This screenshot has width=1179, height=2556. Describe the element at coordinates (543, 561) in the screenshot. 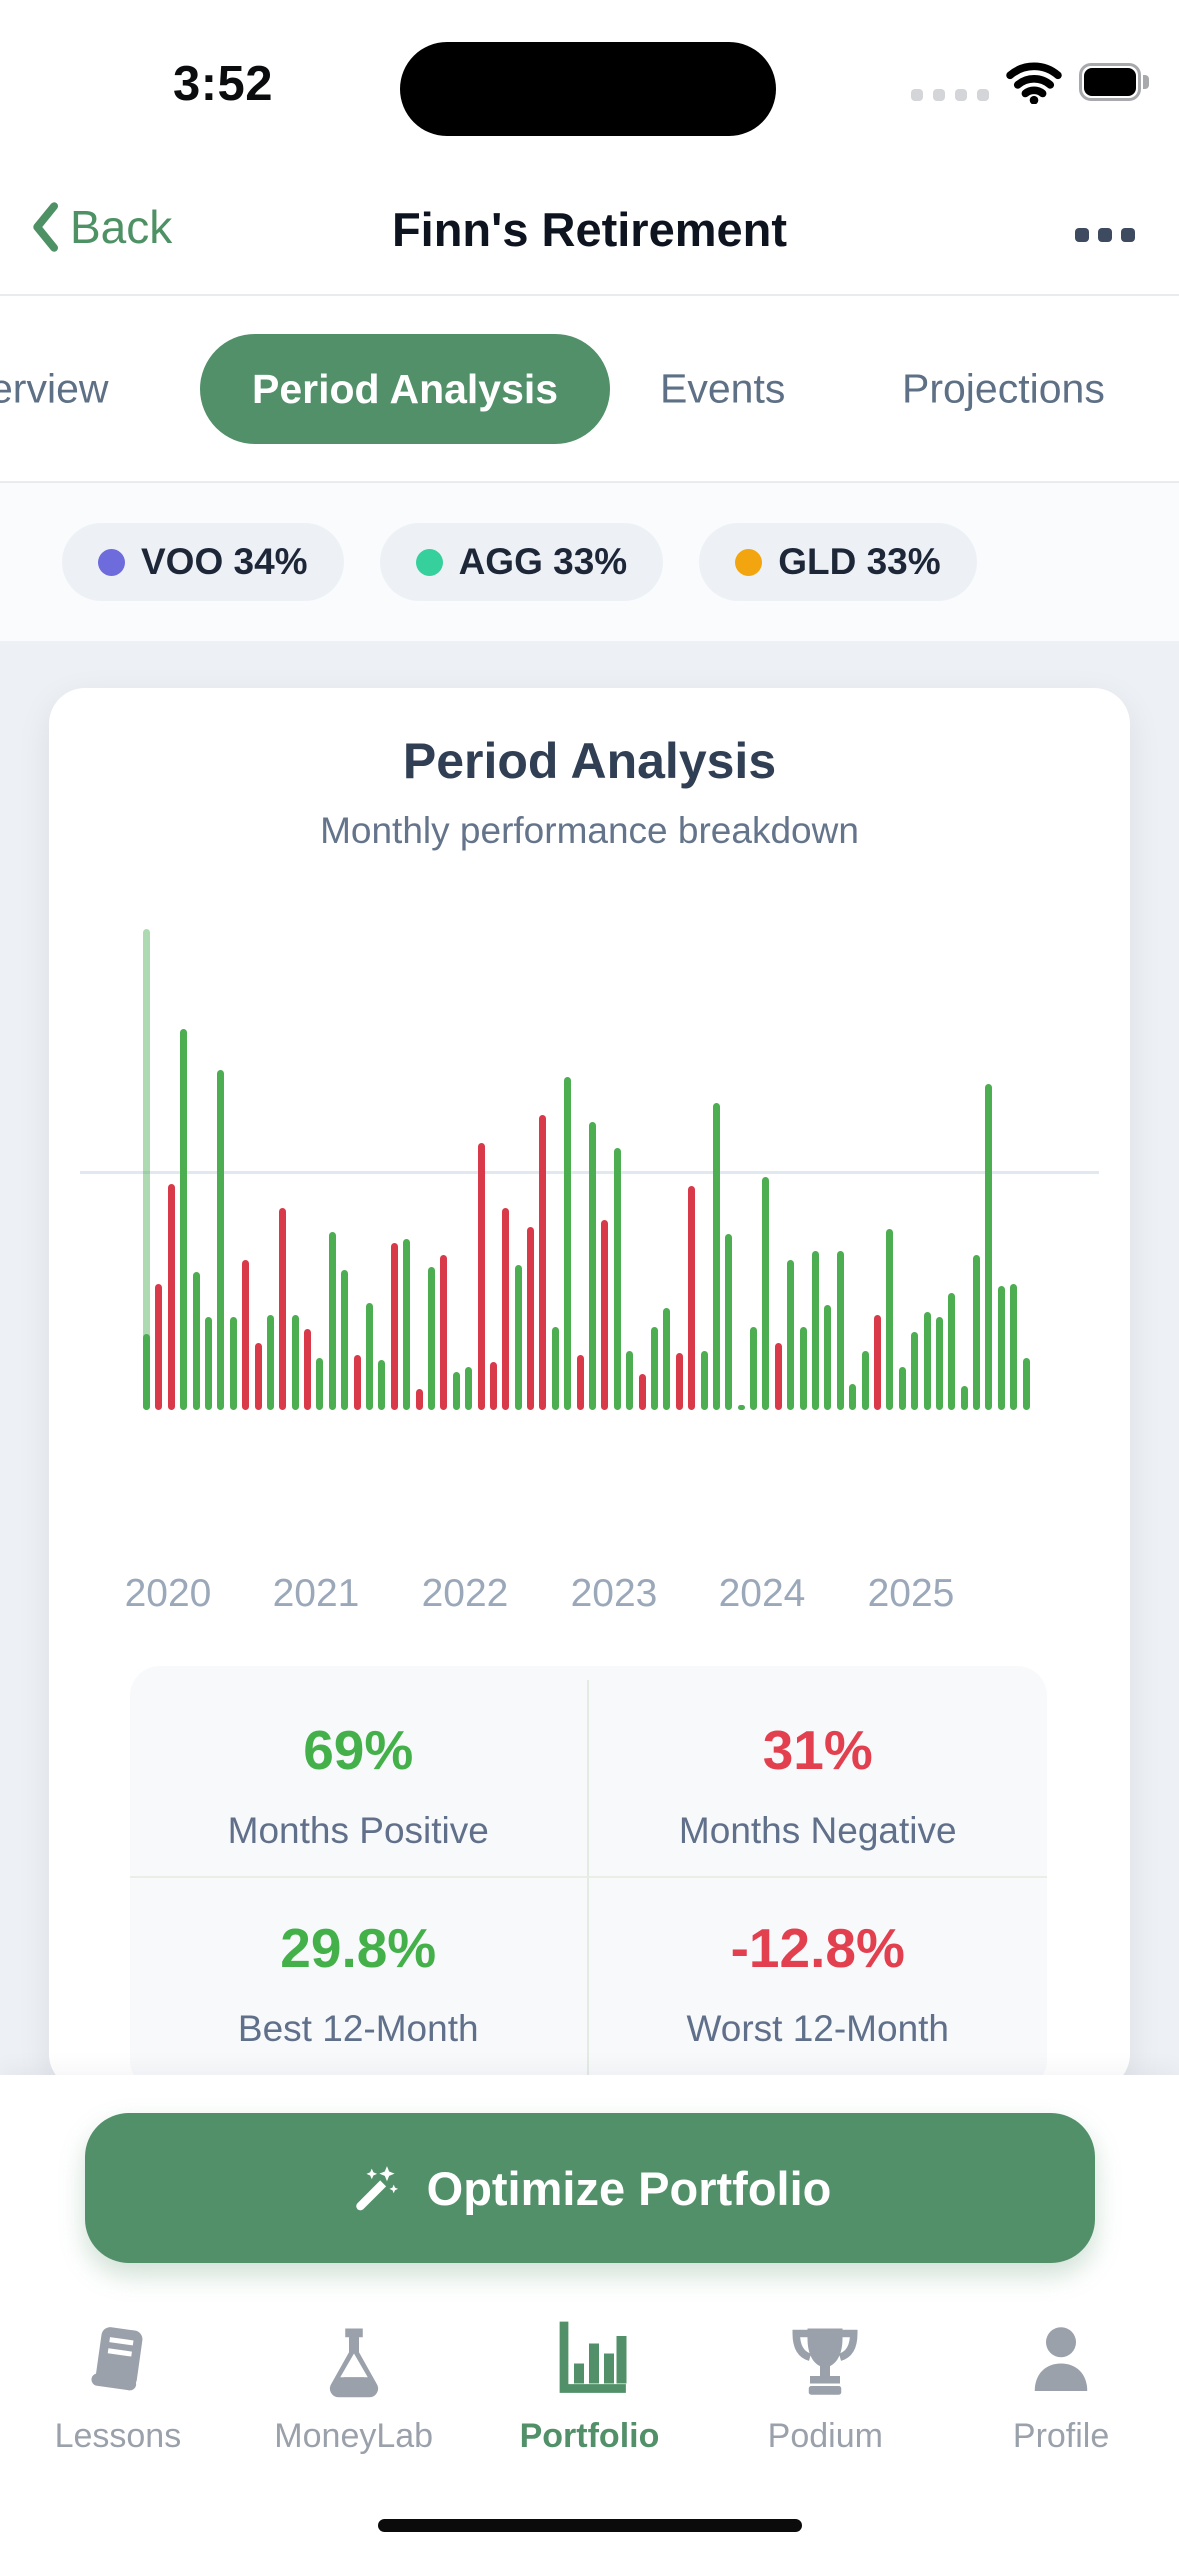

I see `legend-label: AGG 33%` at that location.